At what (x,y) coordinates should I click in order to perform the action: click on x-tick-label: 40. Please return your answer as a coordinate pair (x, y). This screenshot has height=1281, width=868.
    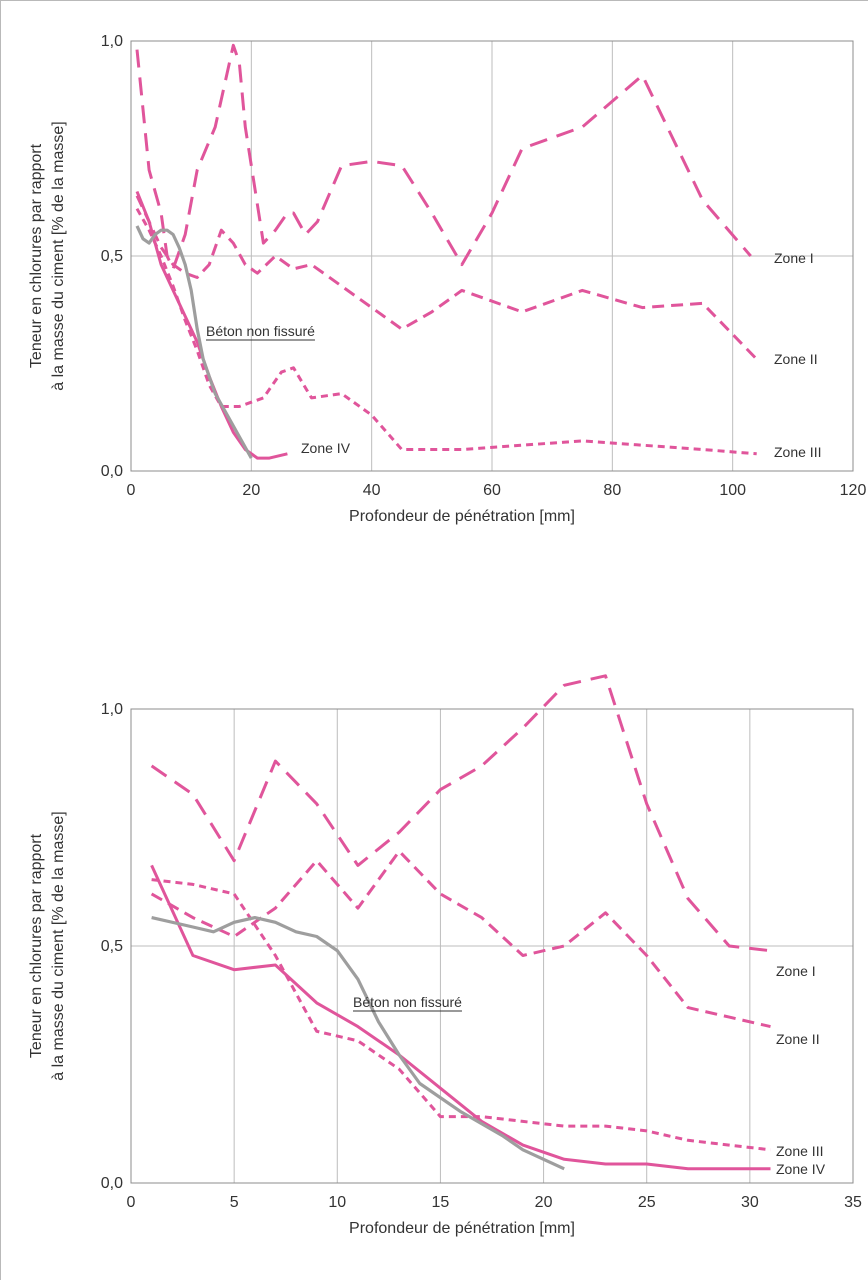
    Looking at the image, I should click on (372, 490).